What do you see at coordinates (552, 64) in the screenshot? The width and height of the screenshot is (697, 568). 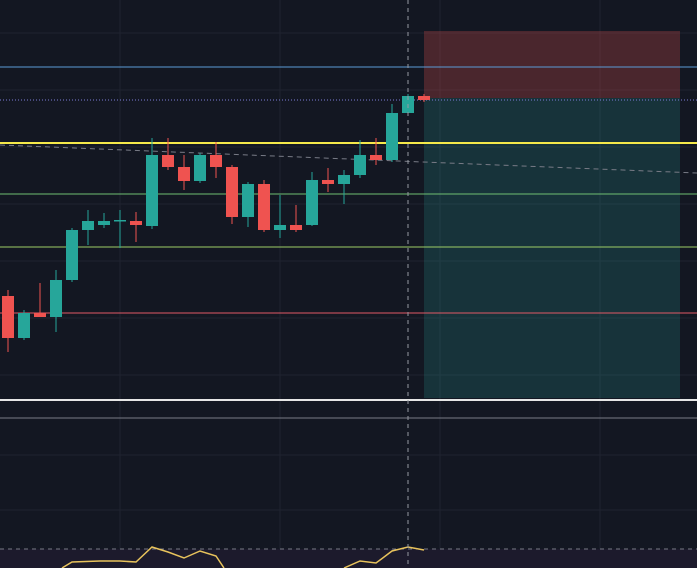 I see `stop-zone` at bounding box center [552, 64].